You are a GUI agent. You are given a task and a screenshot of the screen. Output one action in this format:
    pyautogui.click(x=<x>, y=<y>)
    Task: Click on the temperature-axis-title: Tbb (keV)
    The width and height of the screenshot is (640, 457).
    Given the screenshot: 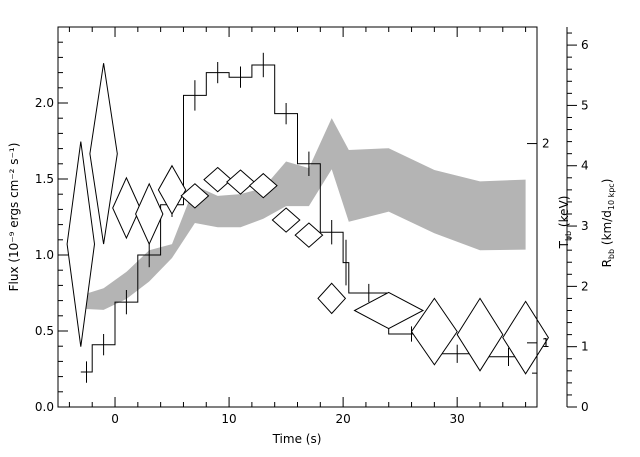 What is the action you would take?
    pyautogui.click(x=565, y=223)
    